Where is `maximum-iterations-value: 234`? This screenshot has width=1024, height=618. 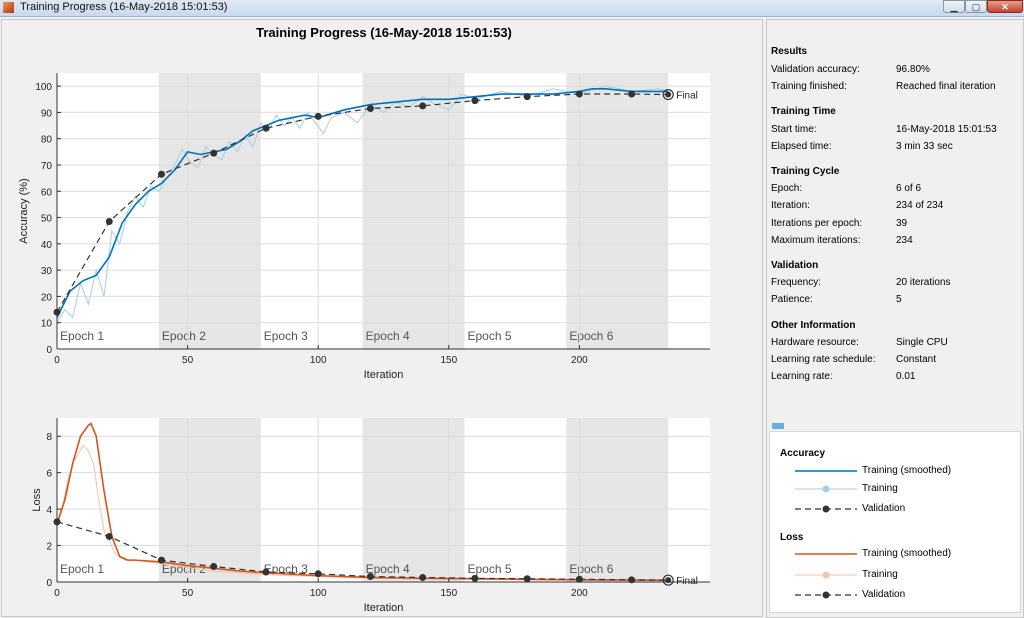
maximum-iterations-value: 234 is located at coordinates (904, 240).